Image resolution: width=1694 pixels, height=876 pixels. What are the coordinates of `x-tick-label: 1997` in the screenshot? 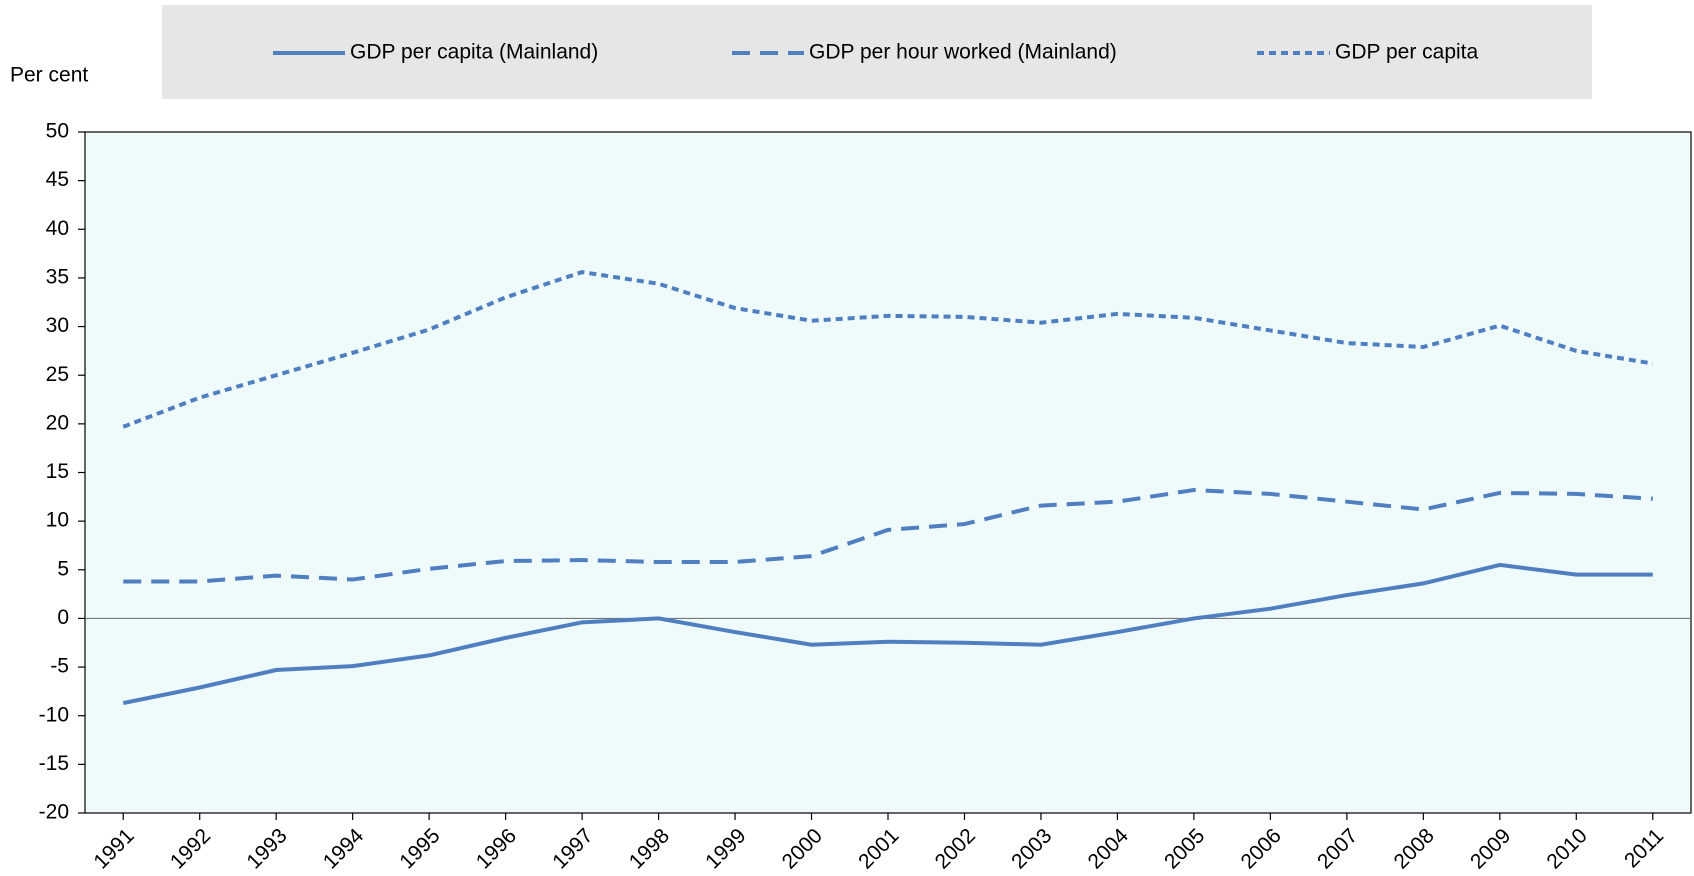 It's located at (572, 848).